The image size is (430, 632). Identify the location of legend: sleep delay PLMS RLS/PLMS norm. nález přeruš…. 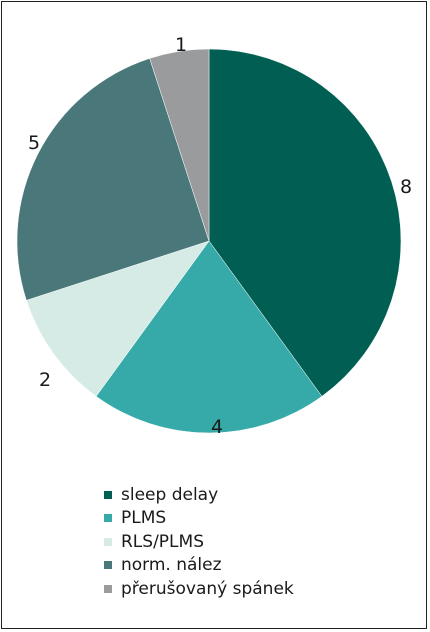
(199, 542).